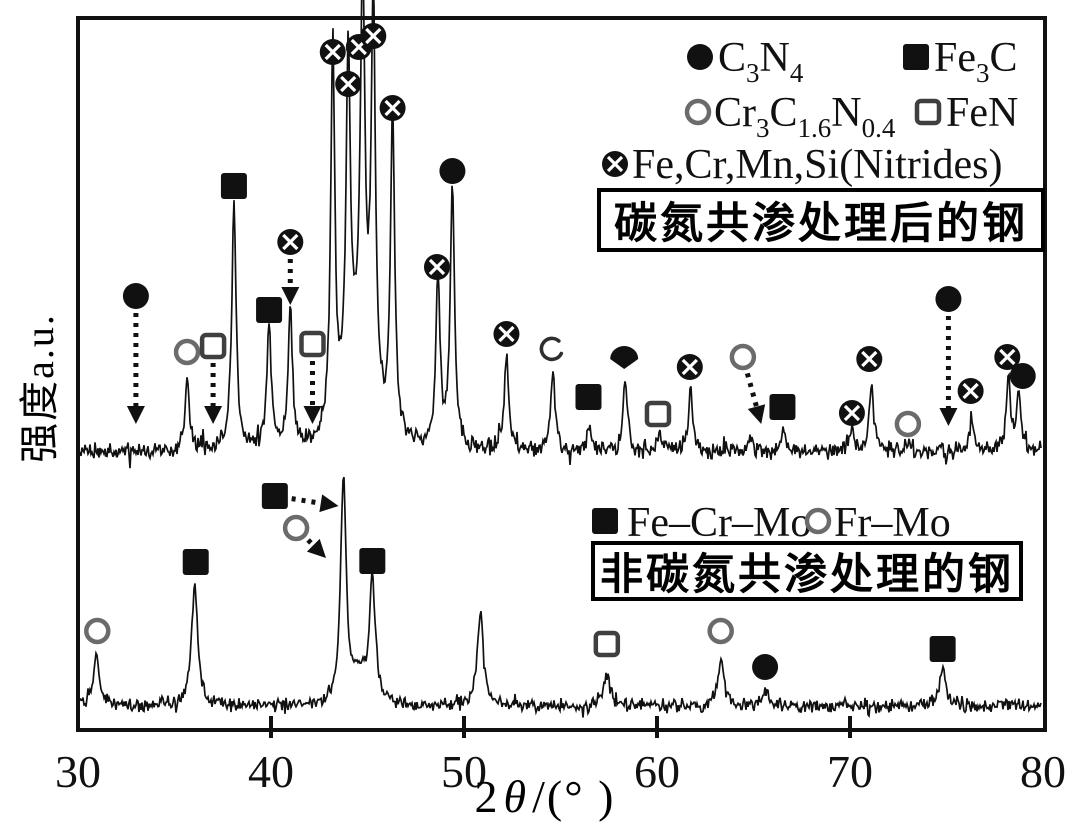 Image resolution: width=1080 pixels, height=834 pixels. I want to click on legend-label: Fr–Mo, so click(892, 523).